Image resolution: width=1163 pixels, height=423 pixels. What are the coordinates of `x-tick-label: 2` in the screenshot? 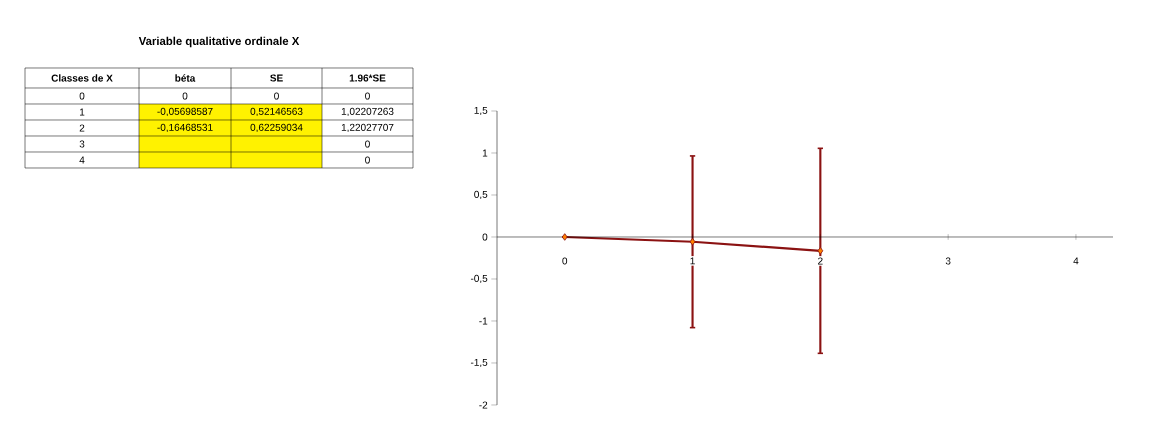 It's located at (820, 261).